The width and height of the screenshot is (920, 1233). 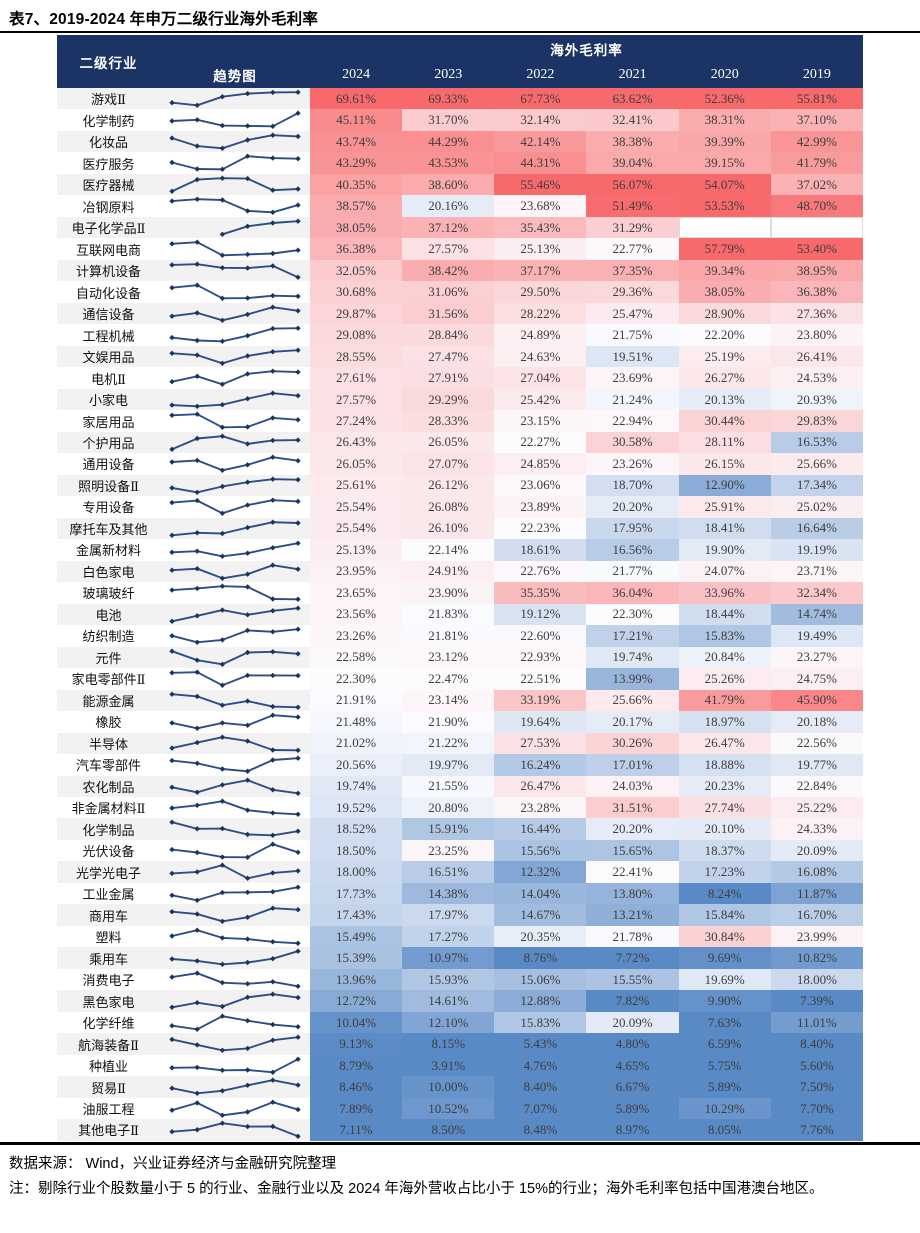 What do you see at coordinates (448, 550) in the screenshot?
I see `margin-value-cell: 22.14%` at bounding box center [448, 550].